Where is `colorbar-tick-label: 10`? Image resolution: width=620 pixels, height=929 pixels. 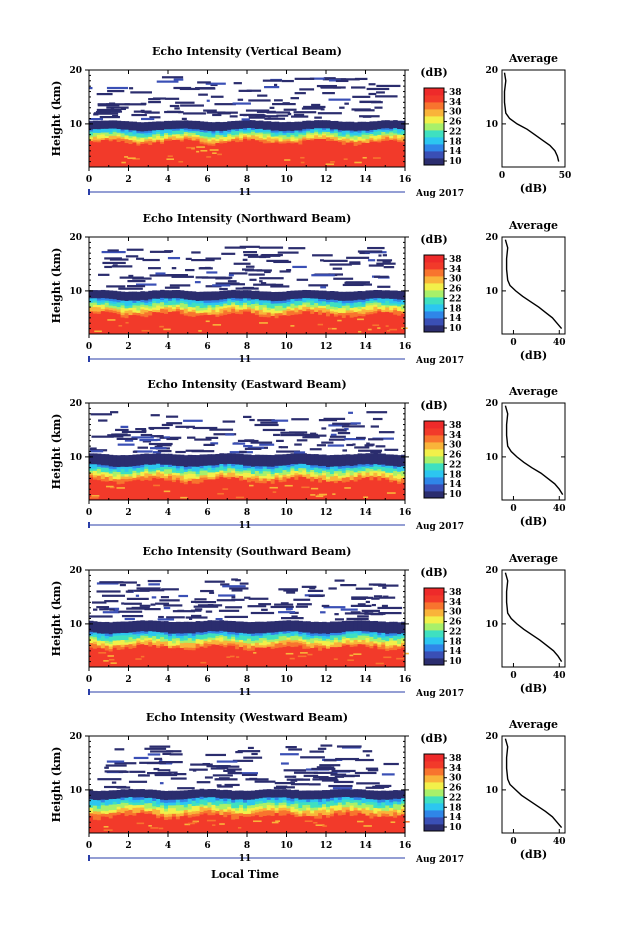
colorbar-tick-label: 10 is located at coordinates (455, 495).